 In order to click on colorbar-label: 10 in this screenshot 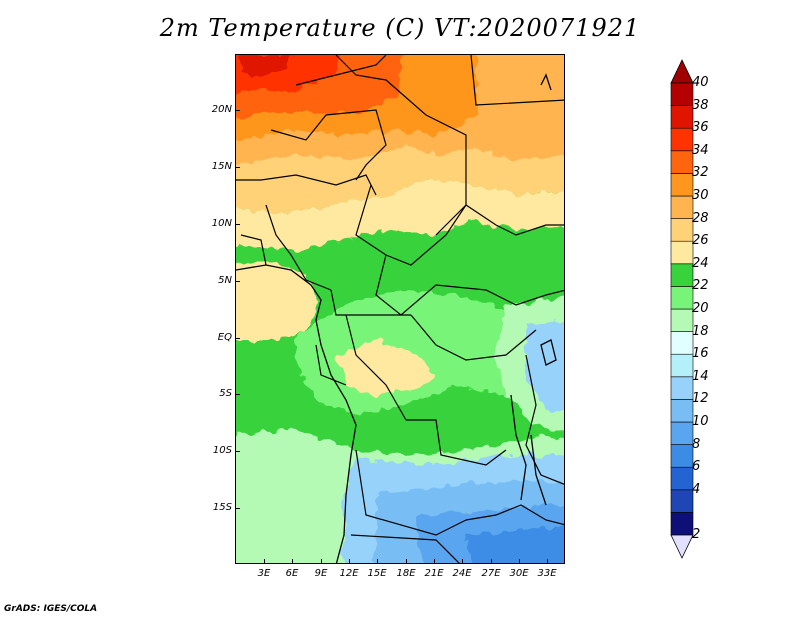, I will do `click(700, 421)`.